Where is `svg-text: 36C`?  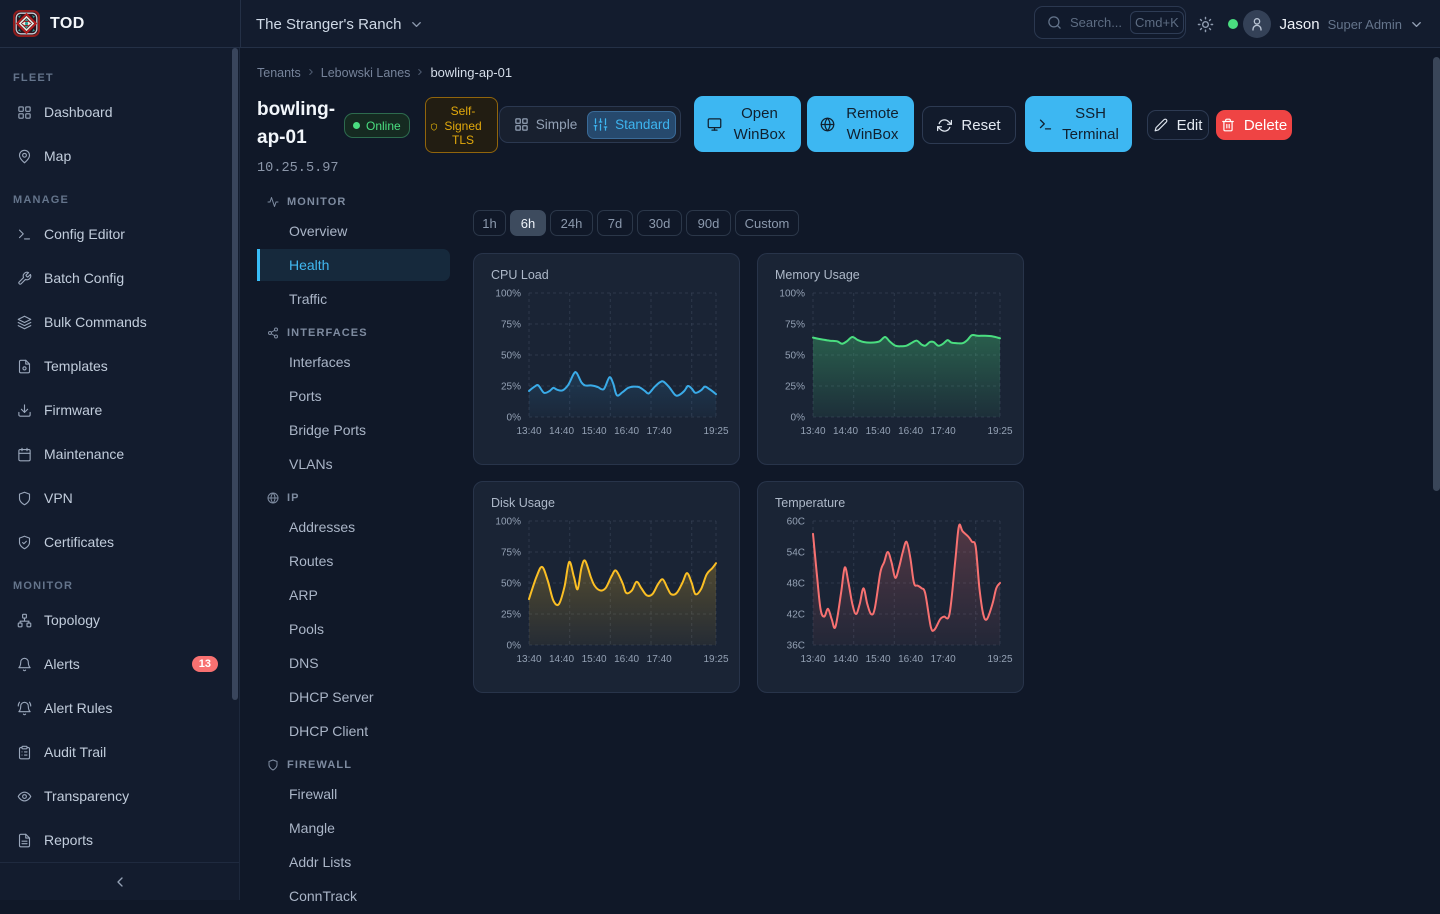
svg-text: 36C is located at coordinates (796, 646).